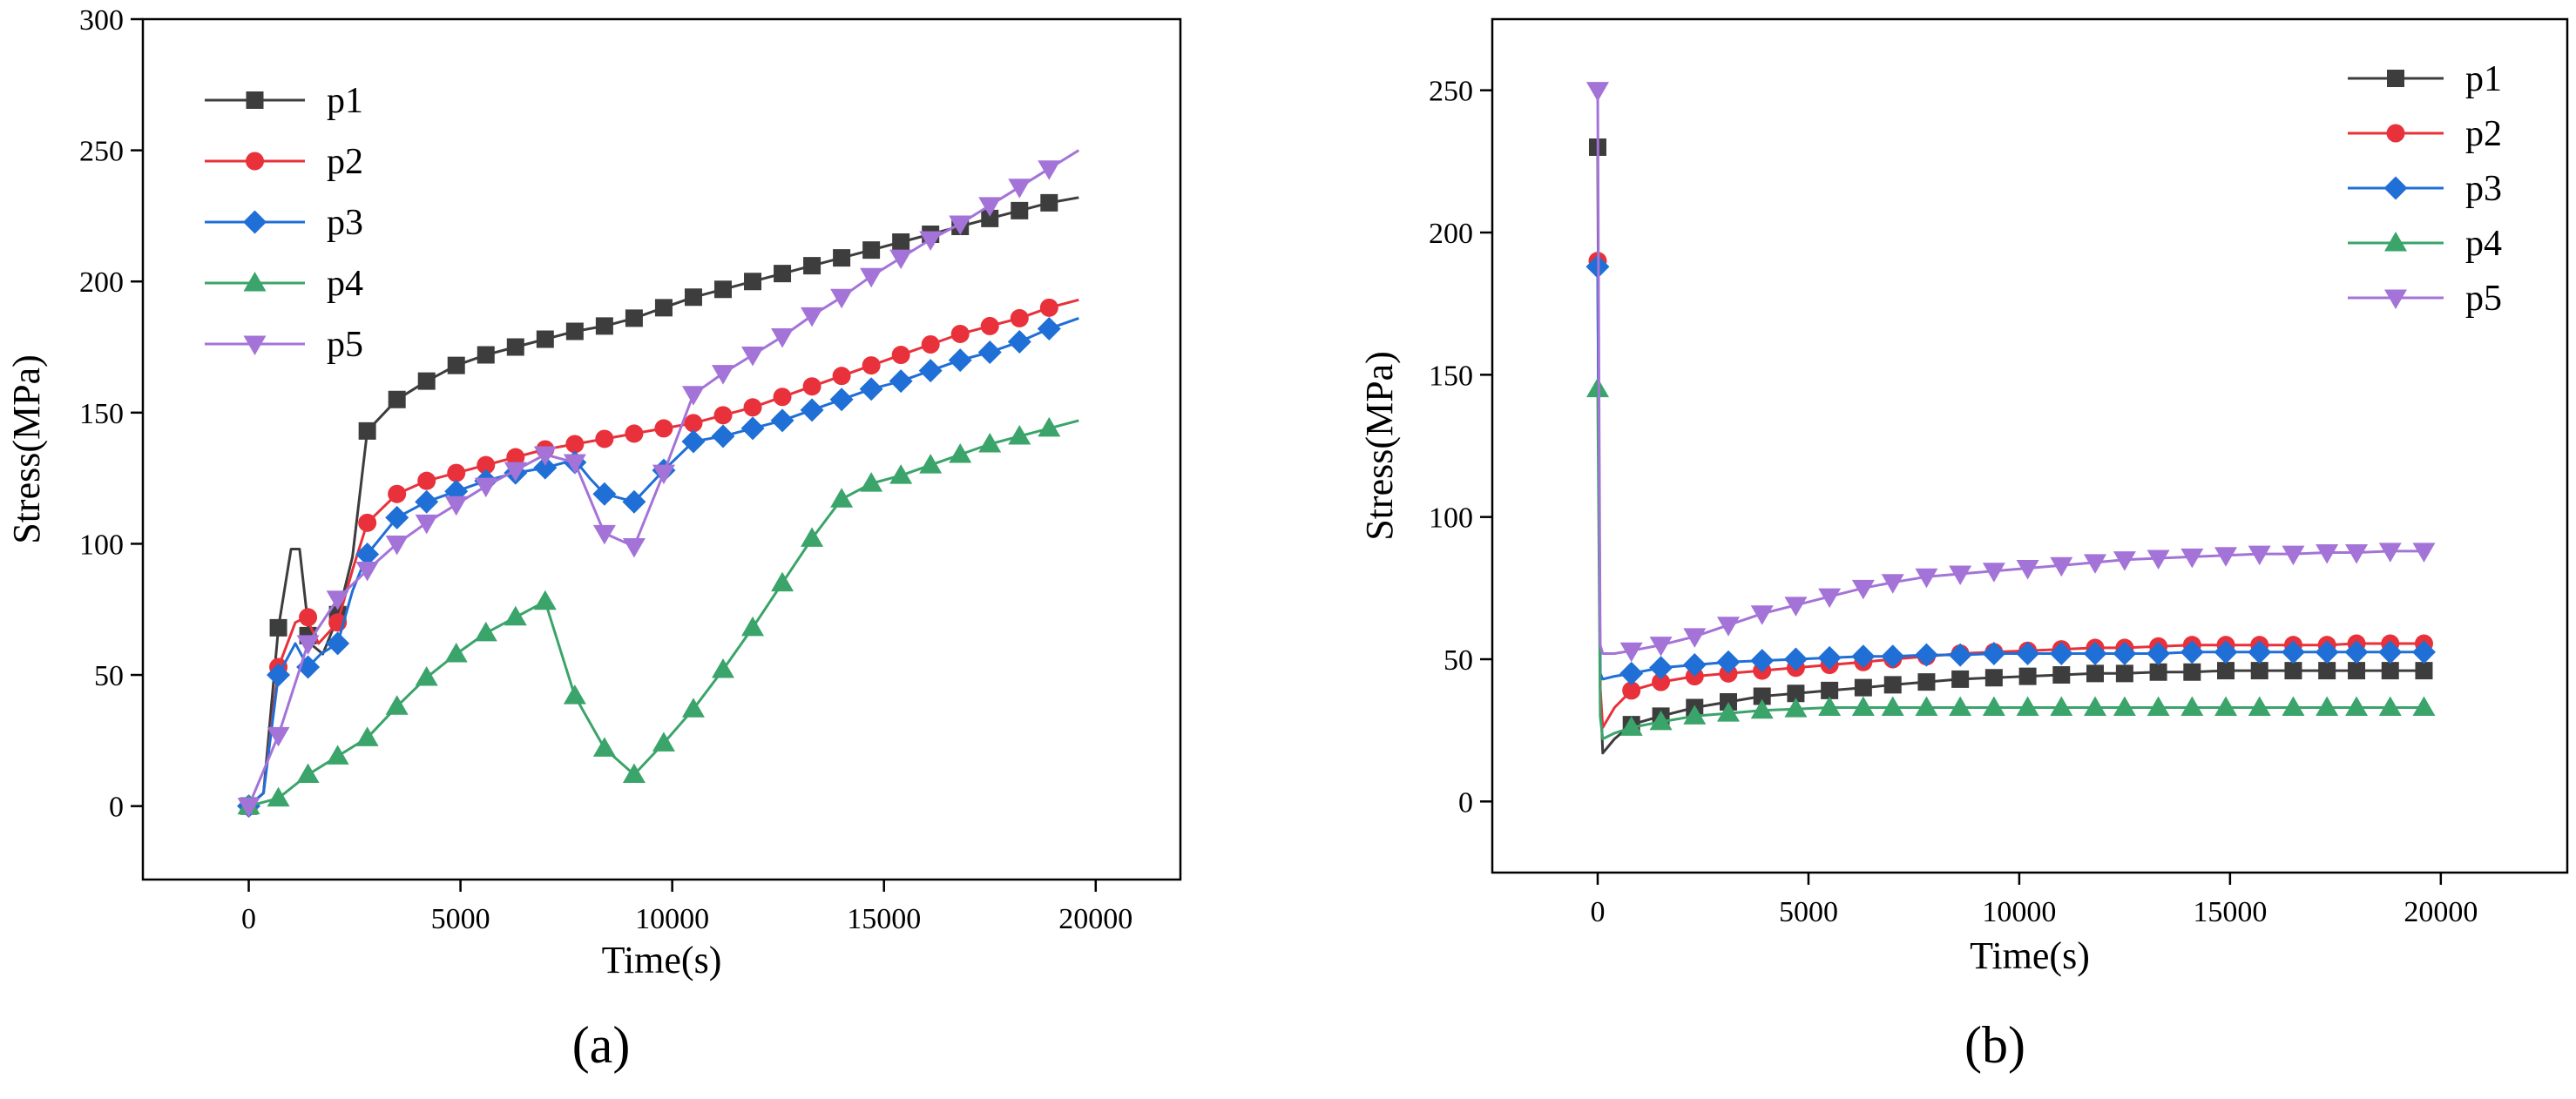 The width and height of the screenshot is (2576, 1099). Describe the element at coordinates (345, 223) in the screenshot. I see `panel-a-legend-label-p3: p3` at that location.